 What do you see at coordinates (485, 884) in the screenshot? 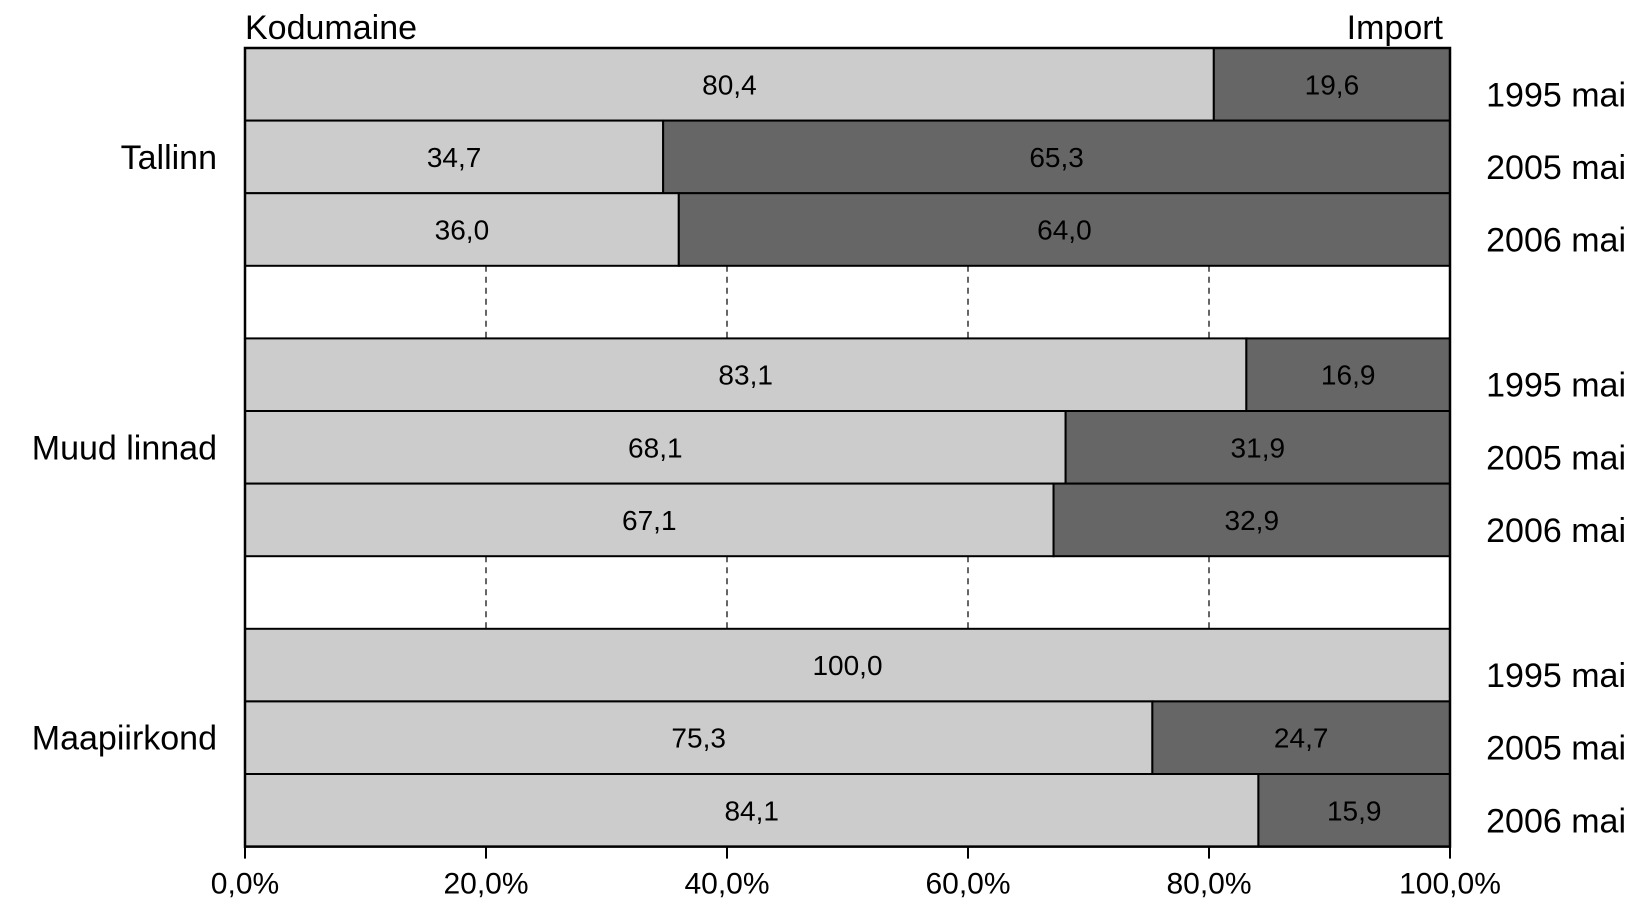
I see `x-tick-label: 20,0%` at bounding box center [485, 884].